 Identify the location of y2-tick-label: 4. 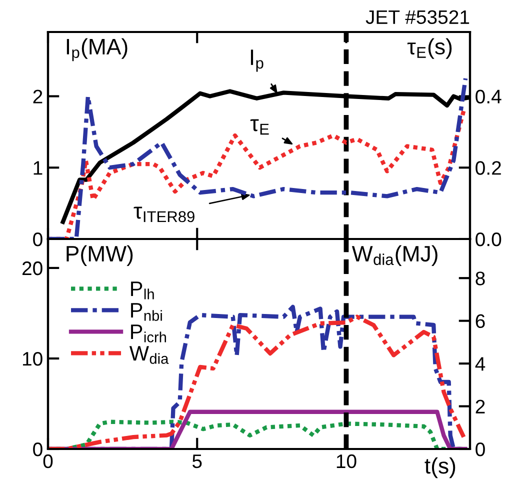
(480, 364).